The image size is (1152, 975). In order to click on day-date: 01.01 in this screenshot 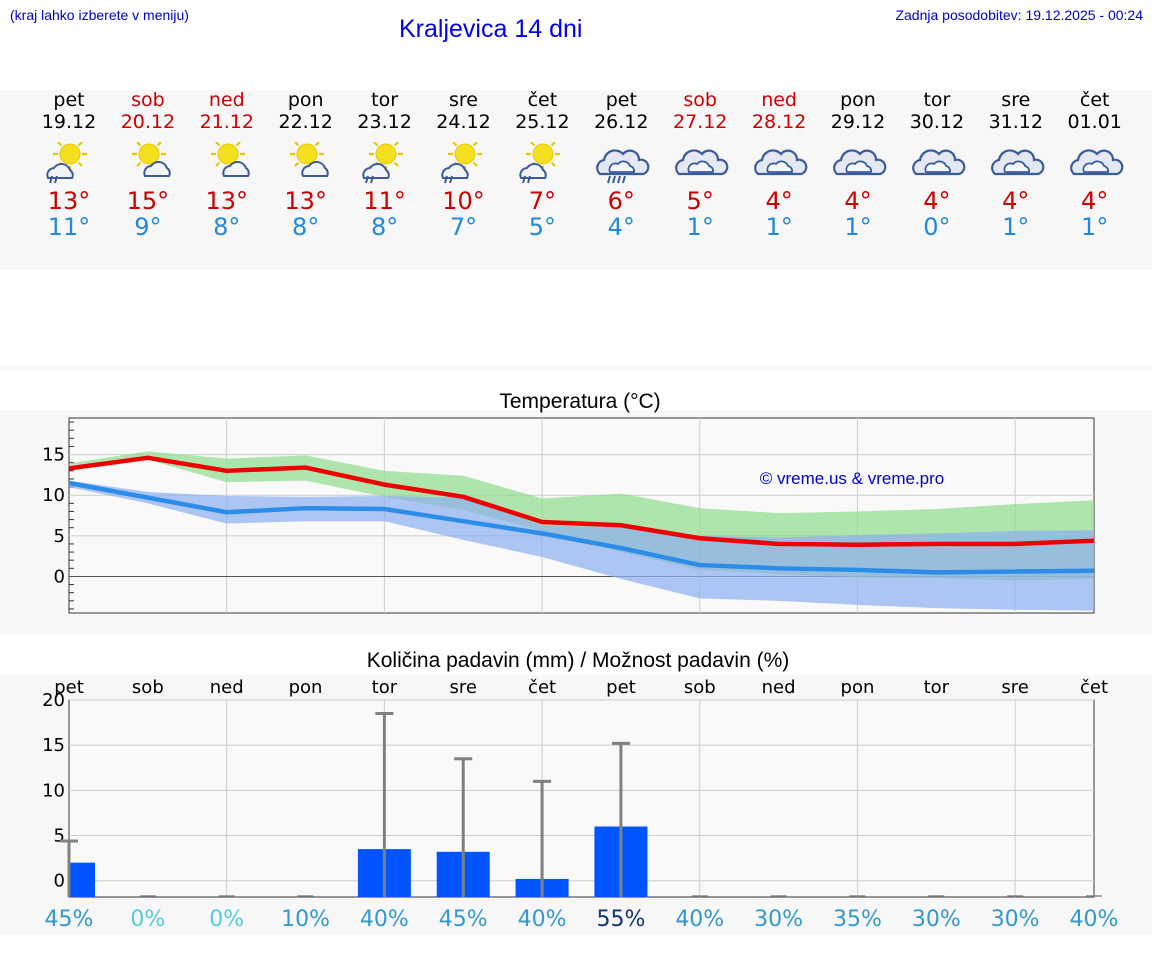, I will do `click(1094, 122)`.